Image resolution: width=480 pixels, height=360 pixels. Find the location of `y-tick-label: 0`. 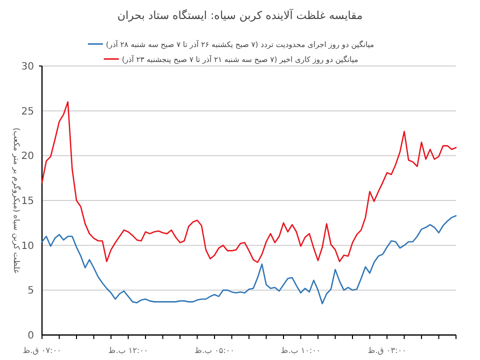

y-tick-label: 0 is located at coordinates (31, 336).